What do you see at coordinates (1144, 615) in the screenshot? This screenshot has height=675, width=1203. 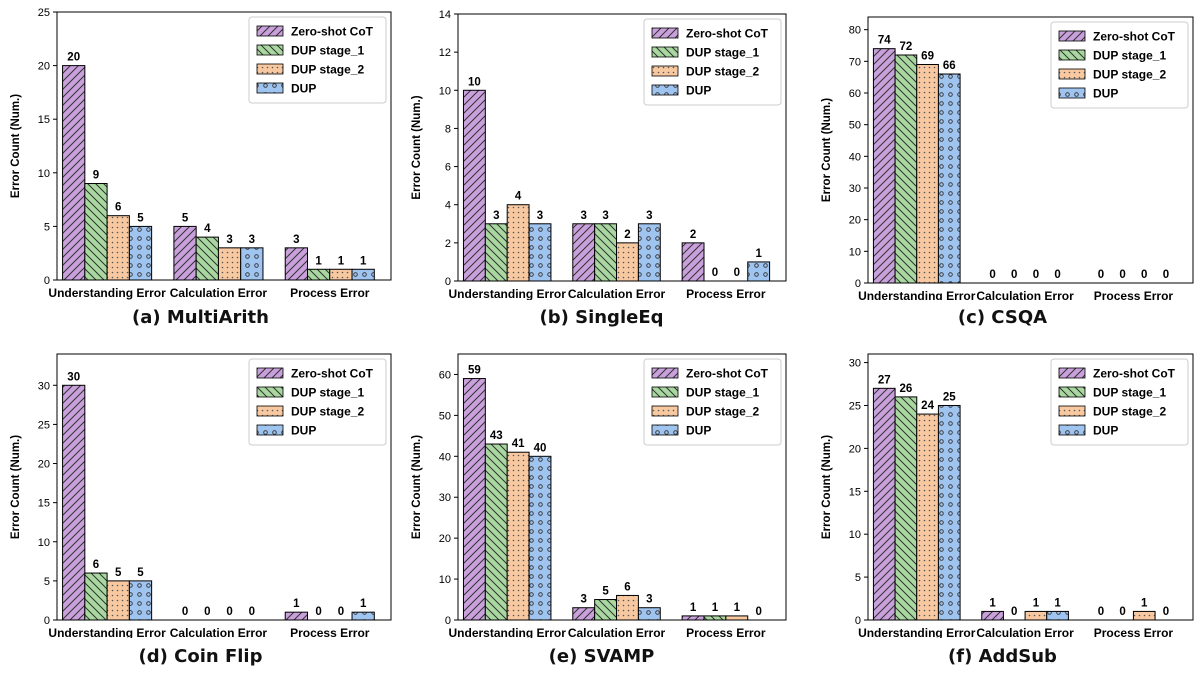 I see `bar-dup-stage-2-process-error` at bounding box center [1144, 615].